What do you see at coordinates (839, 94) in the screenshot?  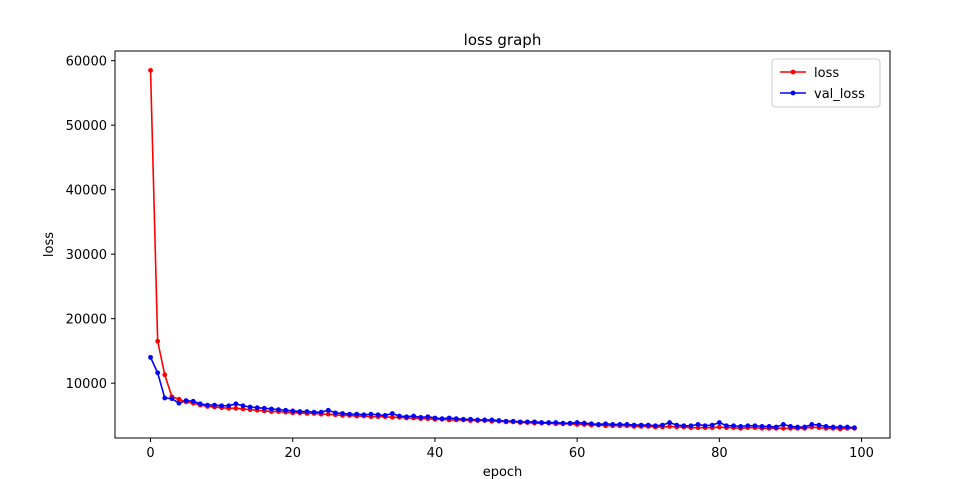 I see `legend-label-val_loss: val_loss` at bounding box center [839, 94].